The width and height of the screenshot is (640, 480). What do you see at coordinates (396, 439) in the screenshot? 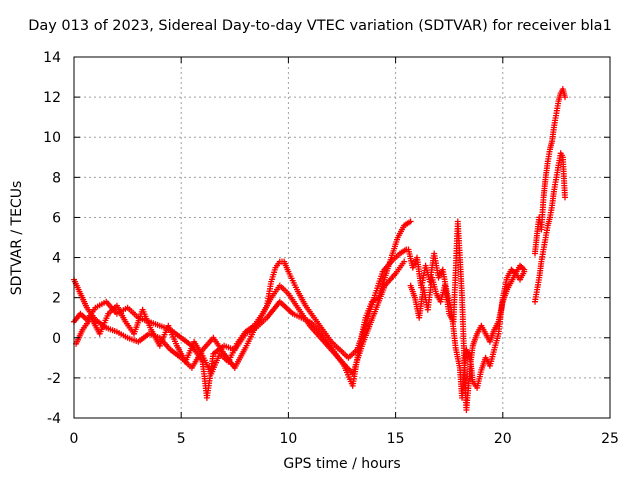
I see `x-tick-label: 15` at bounding box center [396, 439].